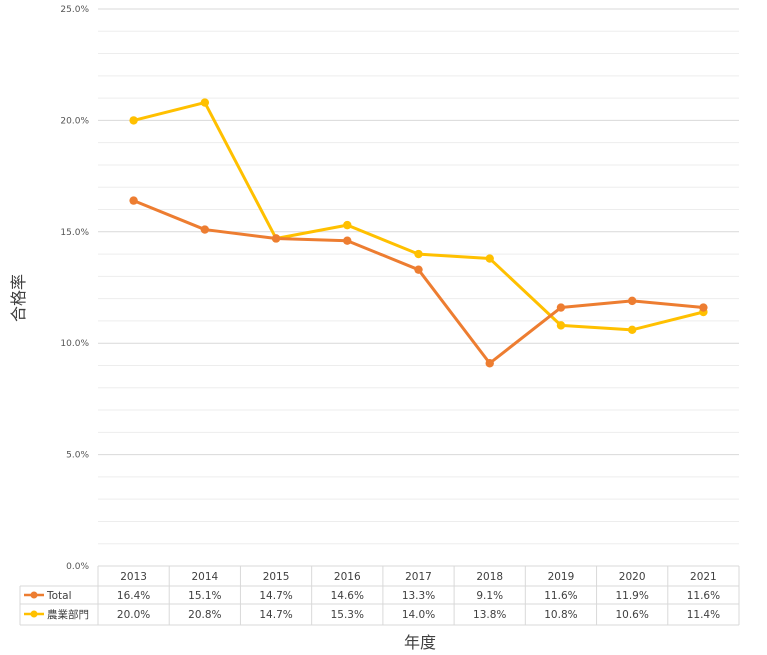  What do you see at coordinates (77, 567) in the screenshot?
I see `y-tick-label: 0.0%` at bounding box center [77, 567].